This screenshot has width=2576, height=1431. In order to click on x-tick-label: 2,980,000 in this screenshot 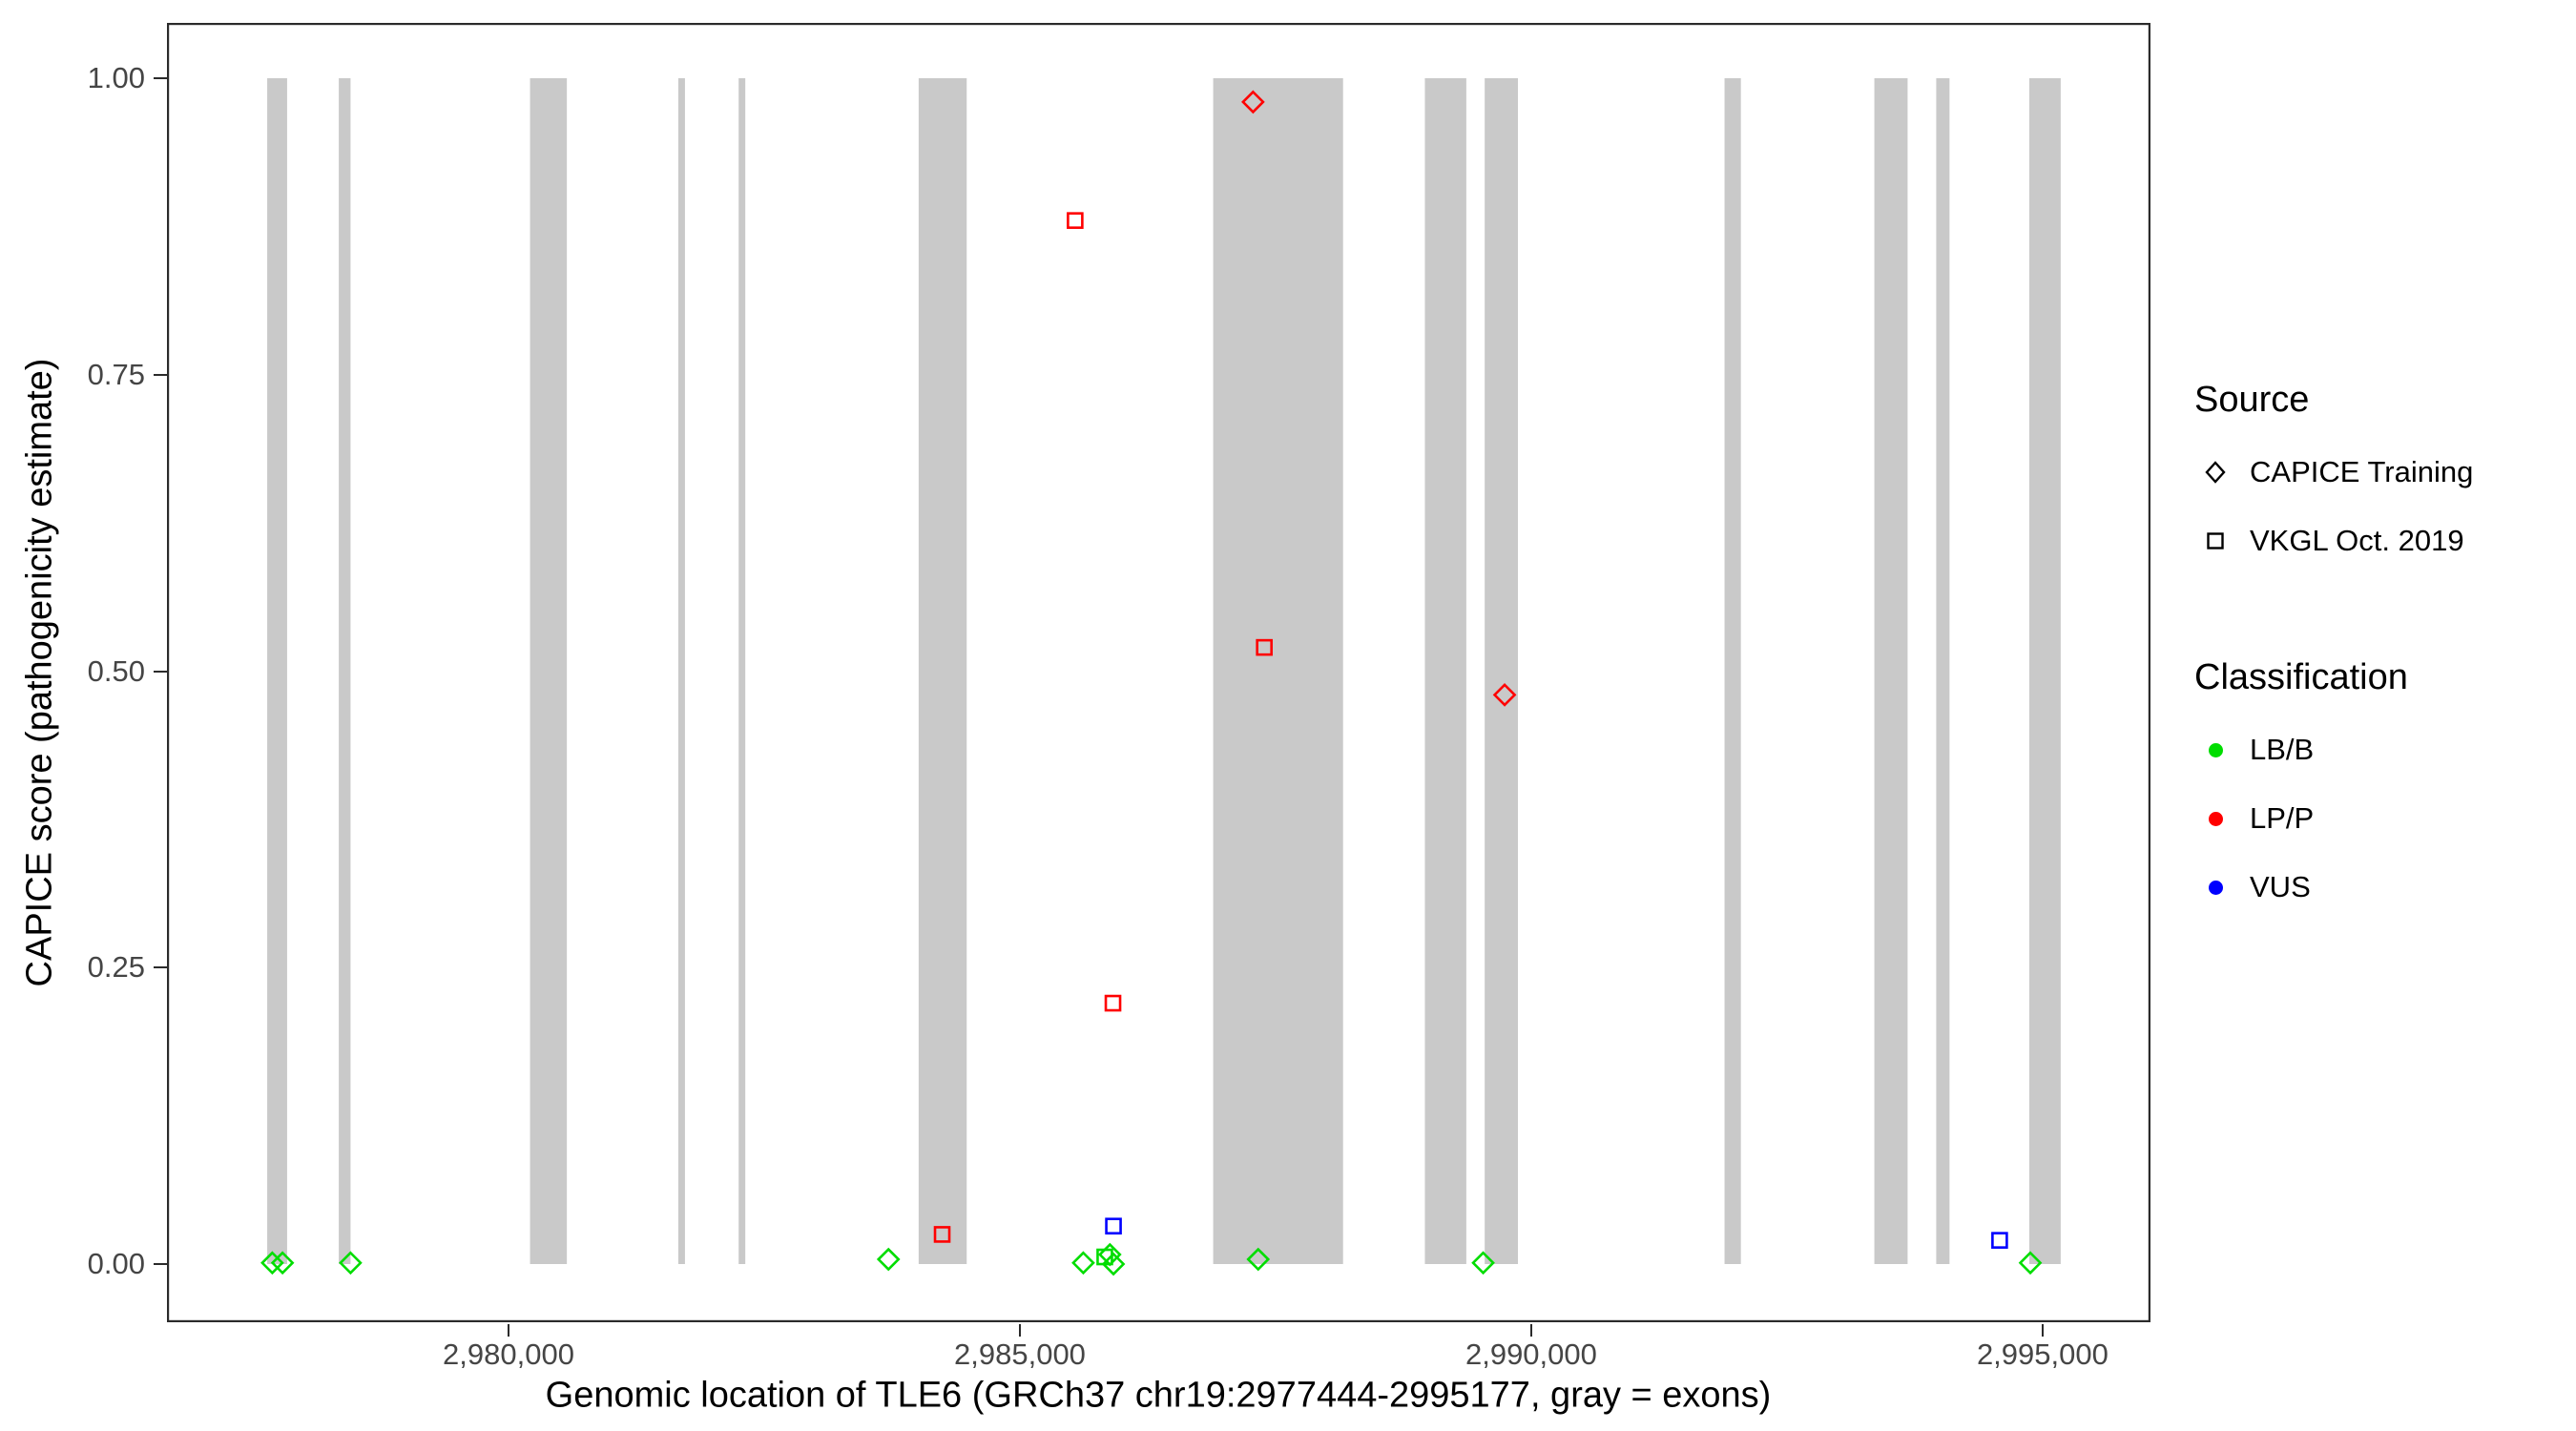, I will do `click(508, 1354)`.